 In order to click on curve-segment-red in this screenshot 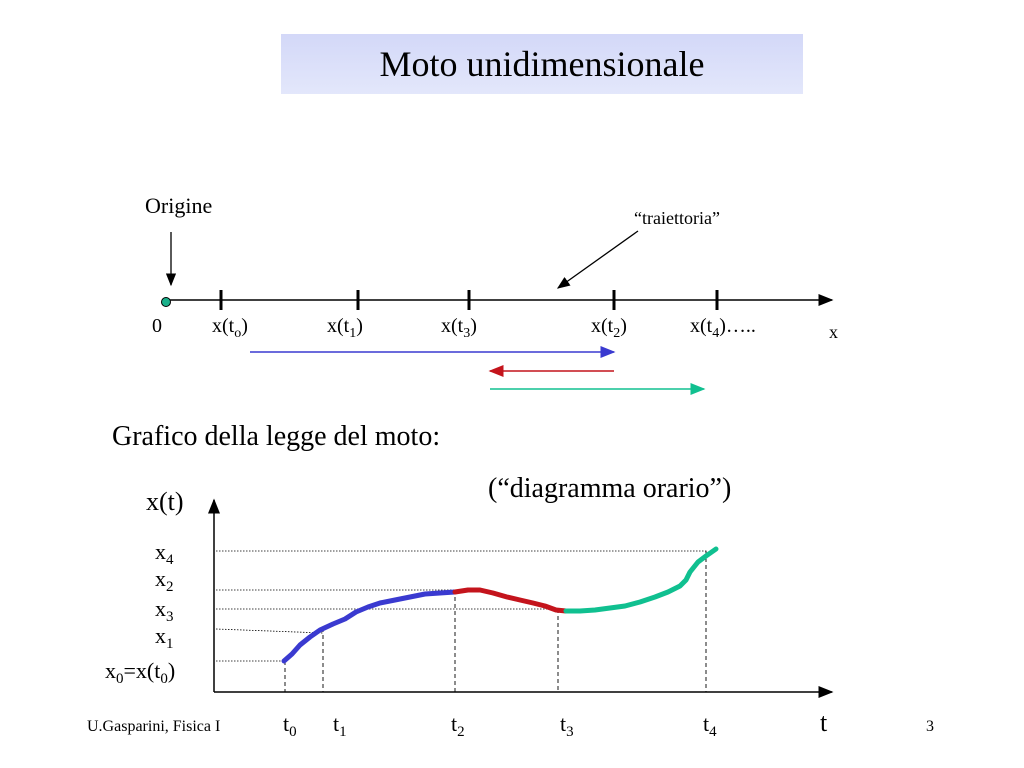, I will do `click(510, 600)`.